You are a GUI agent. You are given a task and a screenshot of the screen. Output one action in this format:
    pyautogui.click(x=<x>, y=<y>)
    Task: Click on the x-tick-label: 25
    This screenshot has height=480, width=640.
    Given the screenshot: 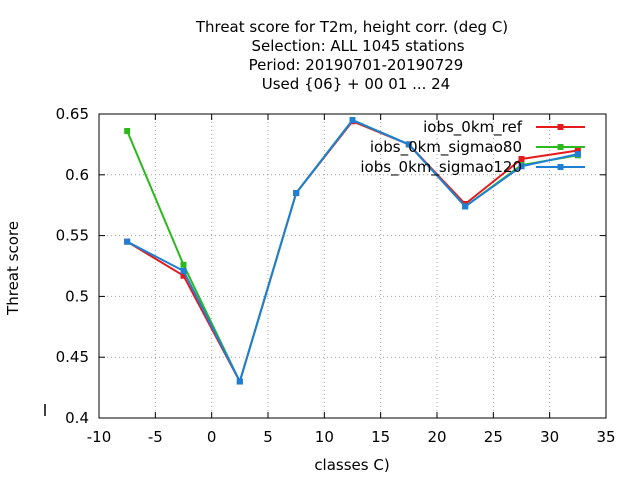 What is the action you would take?
    pyautogui.click(x=493, y=437)
    